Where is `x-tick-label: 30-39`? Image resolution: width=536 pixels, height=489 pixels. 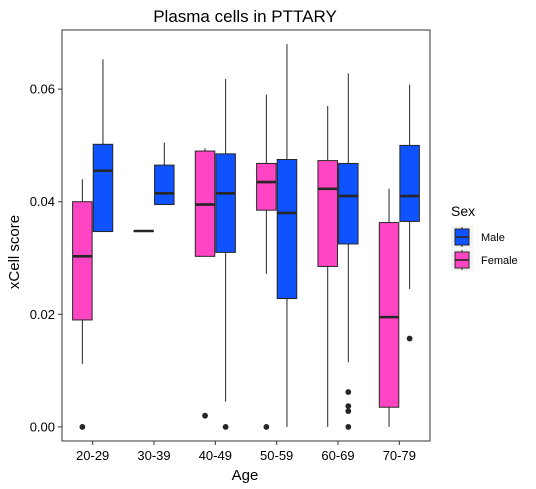
x-tick-label: 30-39 is located at coordinates (153, 455).